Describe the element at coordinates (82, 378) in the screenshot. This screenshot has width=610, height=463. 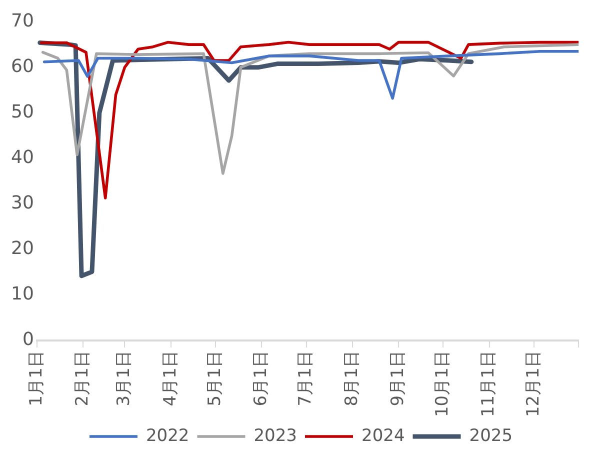
I see `x-tick-label: 2月1日` at that location.